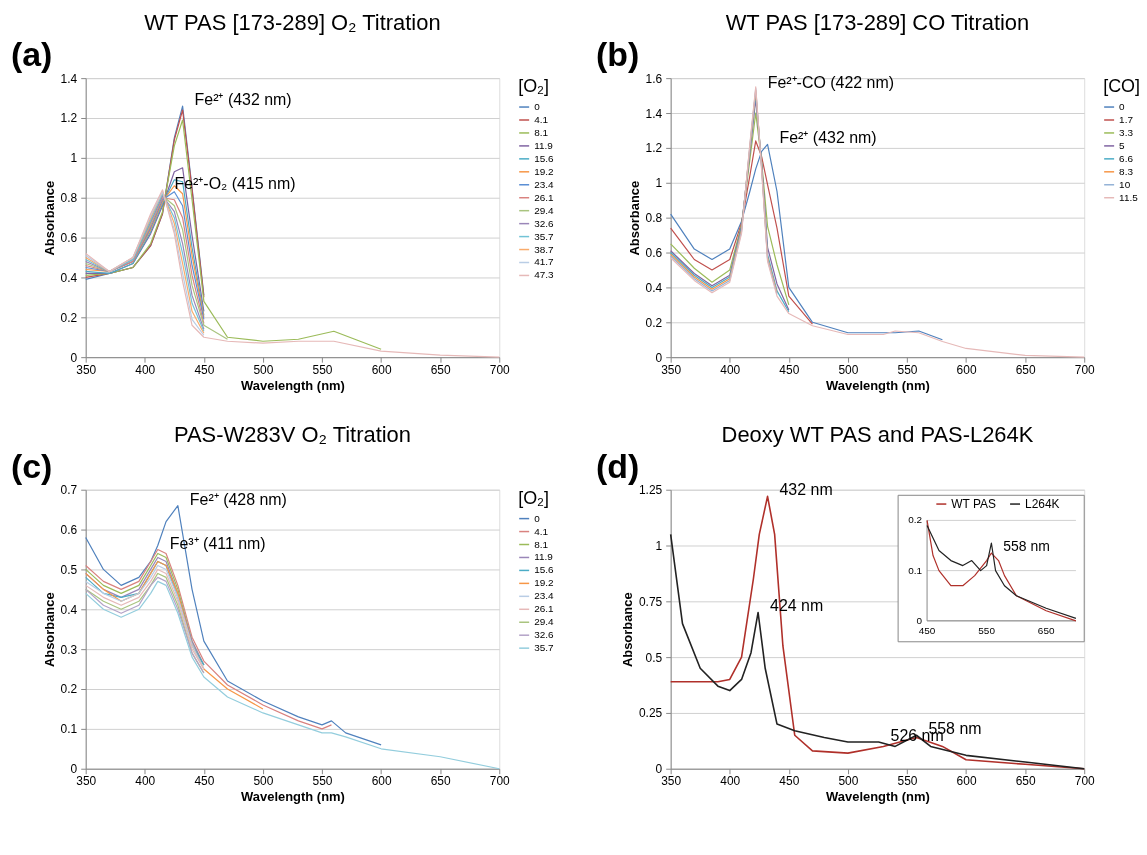 Image resolution: width=1147 pixels, height=855 pixels. Describe the element at coordinates (650, 601) in the screenshot. I see `y-tick-label: 0.75` at that location.